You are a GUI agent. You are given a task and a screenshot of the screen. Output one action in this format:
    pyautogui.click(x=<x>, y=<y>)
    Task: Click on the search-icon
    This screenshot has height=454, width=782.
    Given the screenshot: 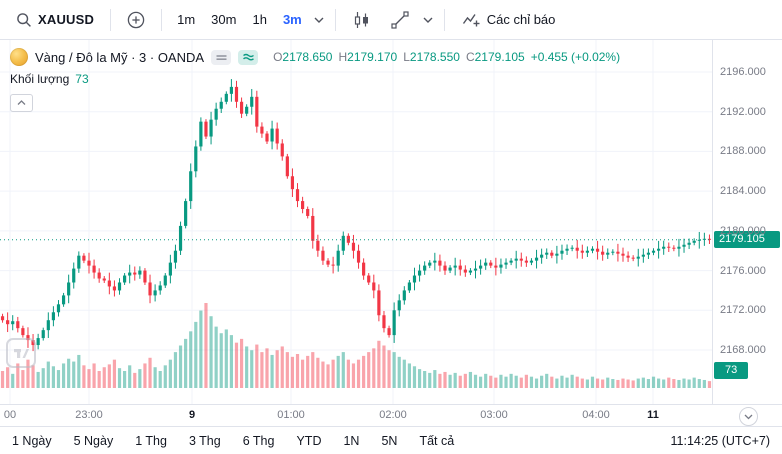 What is the action you would take?
    pyautogui.click(x=24, y=20)
    